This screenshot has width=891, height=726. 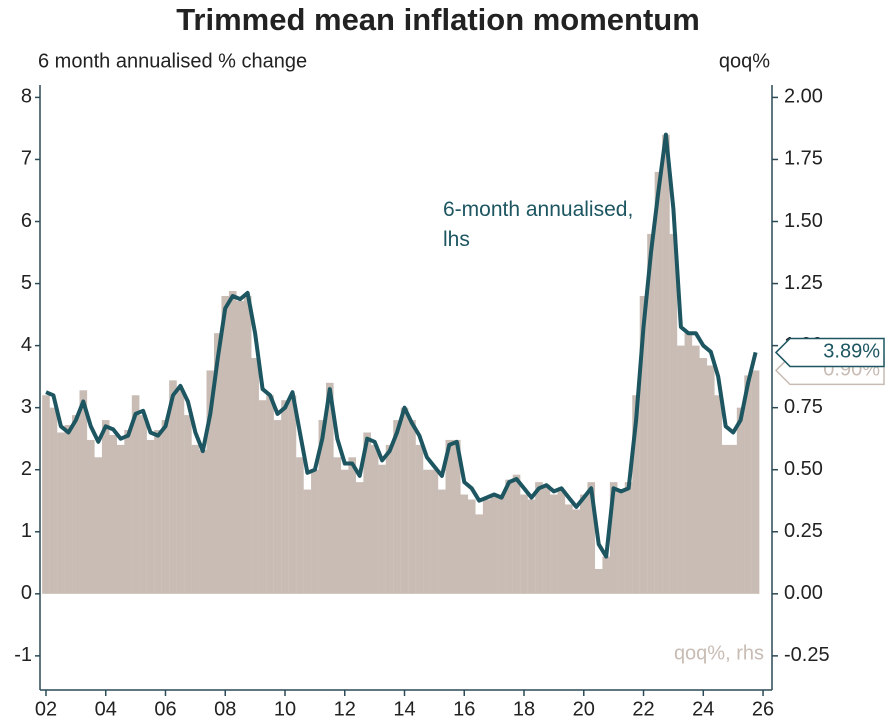 I want to click on y-axis-title: 6 month annualised % change, so click(x=172, y=61).